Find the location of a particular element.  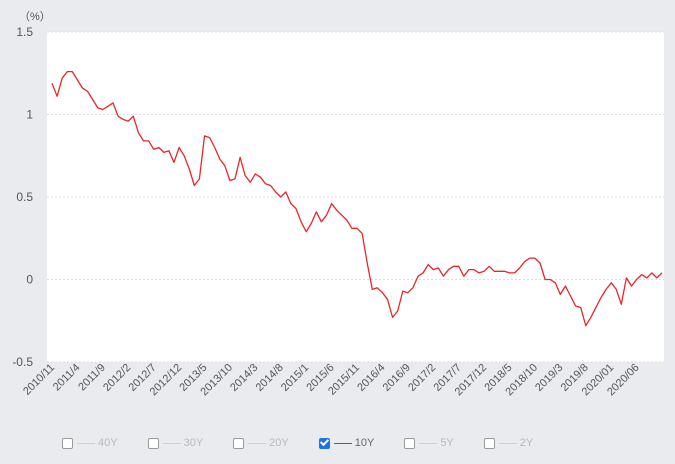

legend-label-40y: 40Y is located at coordinates (108, 443).